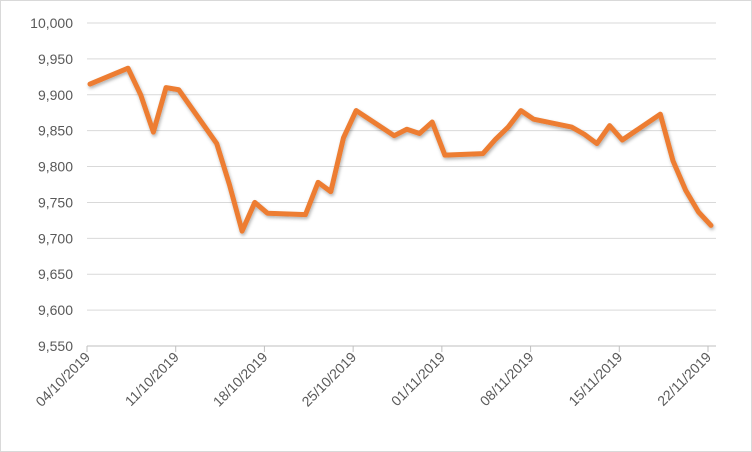 The image size is (752, 452). What do you see at coordinates (51, 23) in the screenshot?
I see `y-tick-label: 10,000` at bounding box center [51, 23].